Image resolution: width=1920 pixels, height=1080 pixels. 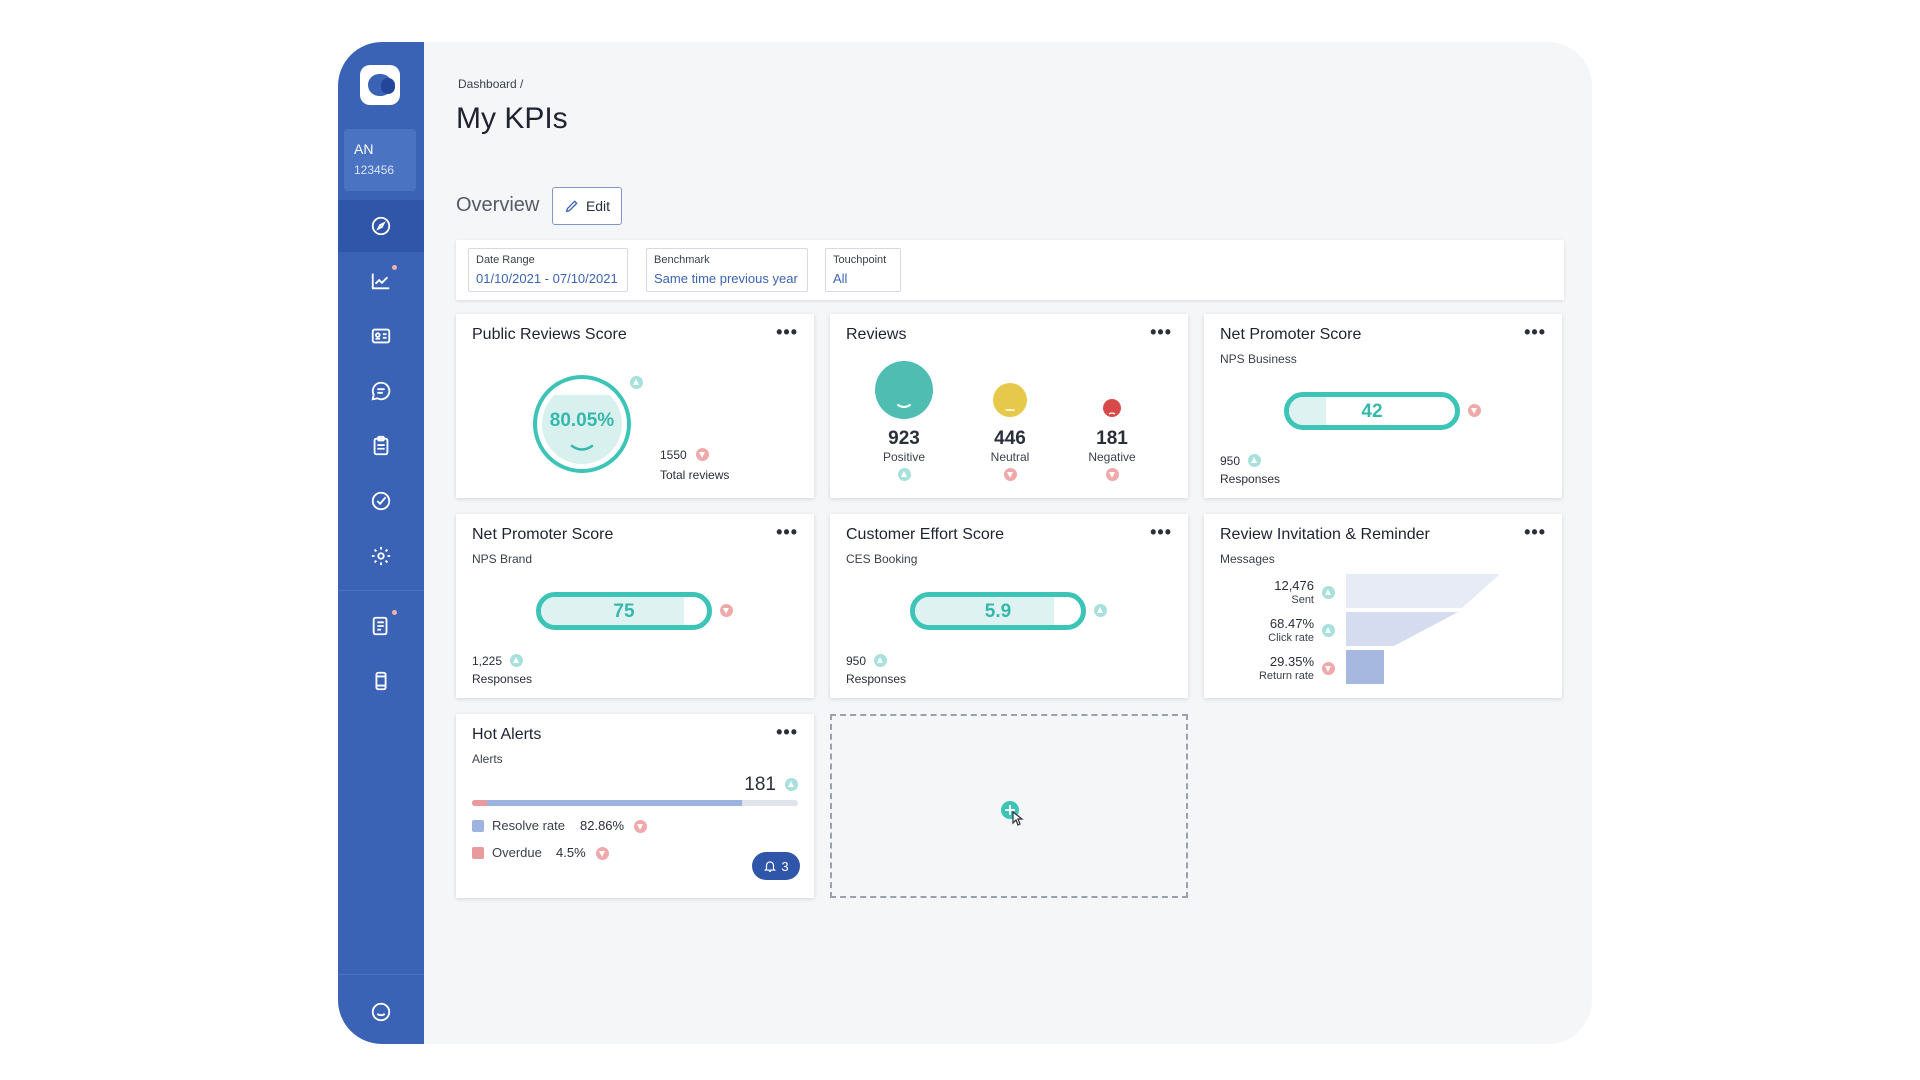 What do you see at coordinates (1230, 461) in the screenshot?
I see `responses-value: 950` at bounding box center [1230, 461].